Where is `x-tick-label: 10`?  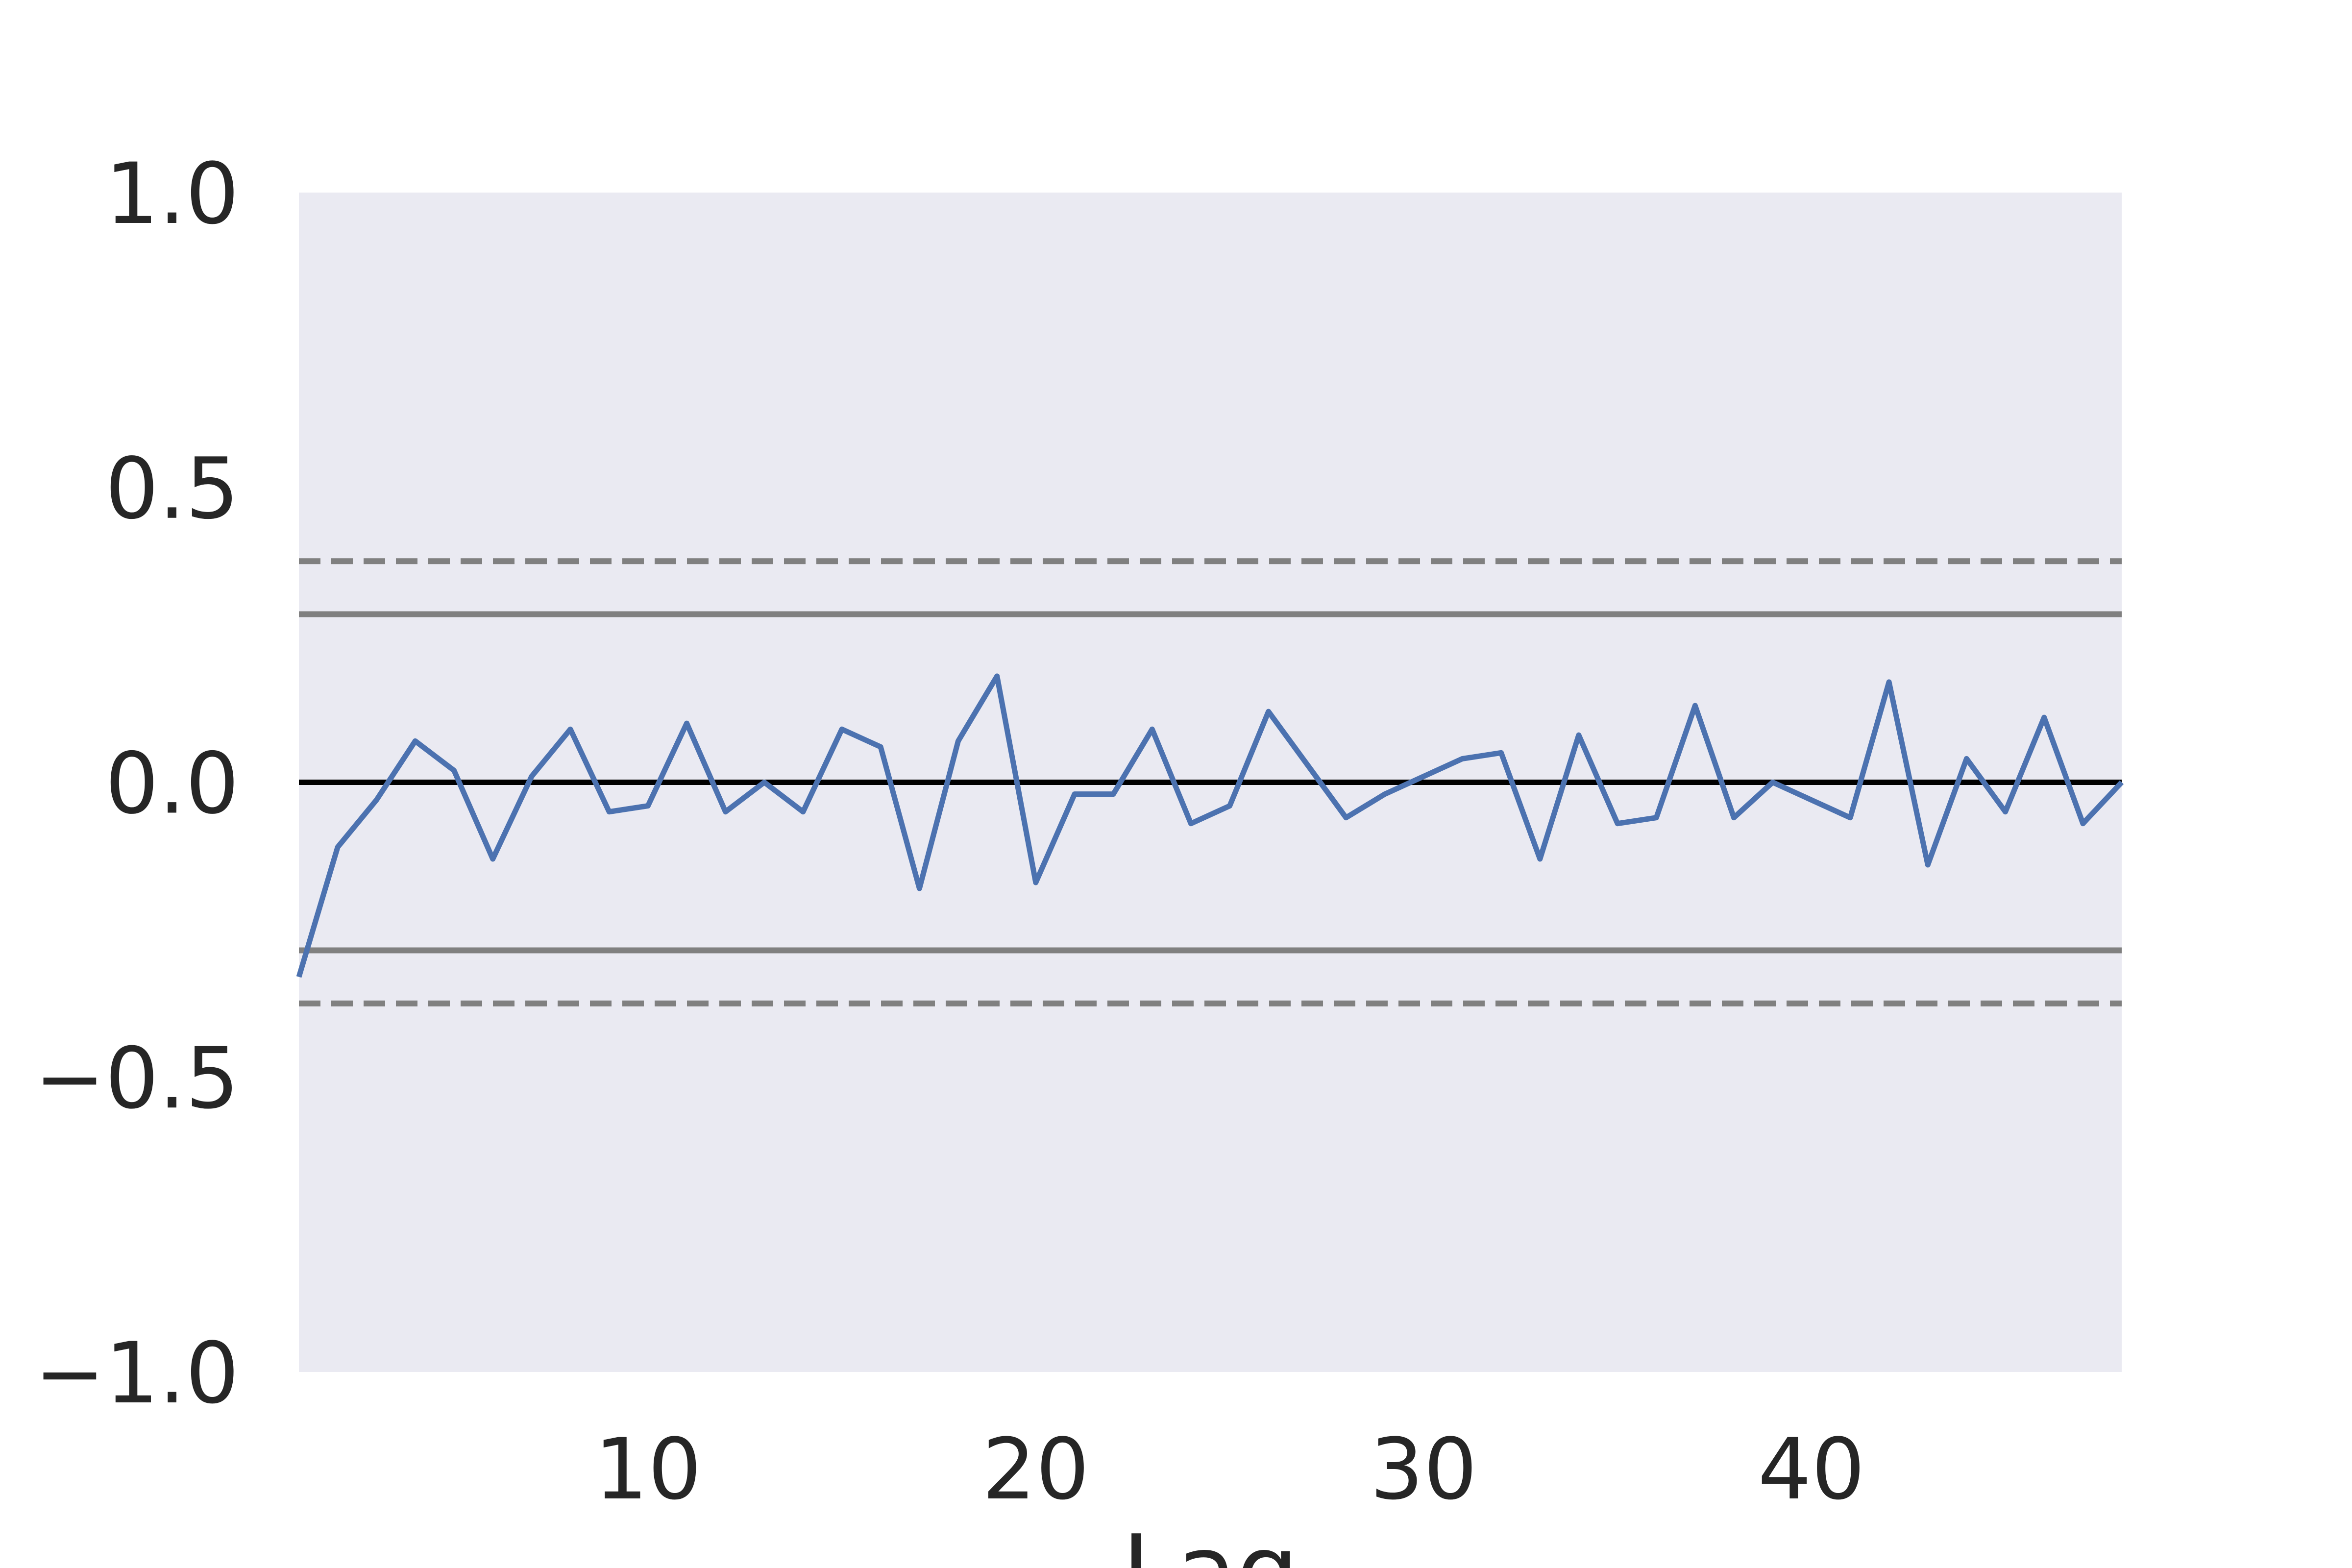 x-tick-label: 10 is located at coordinates (648, 1469).